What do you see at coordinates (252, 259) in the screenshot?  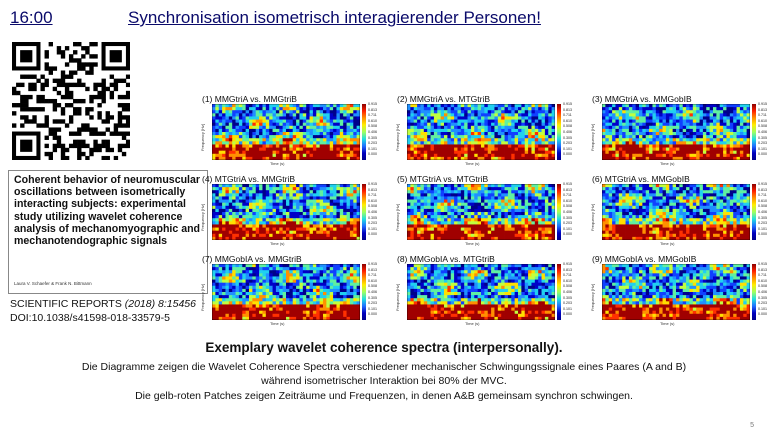 I see `panel-label: (7) MMGobIA vs. MMGtriB` at bounding box center [252, 259].